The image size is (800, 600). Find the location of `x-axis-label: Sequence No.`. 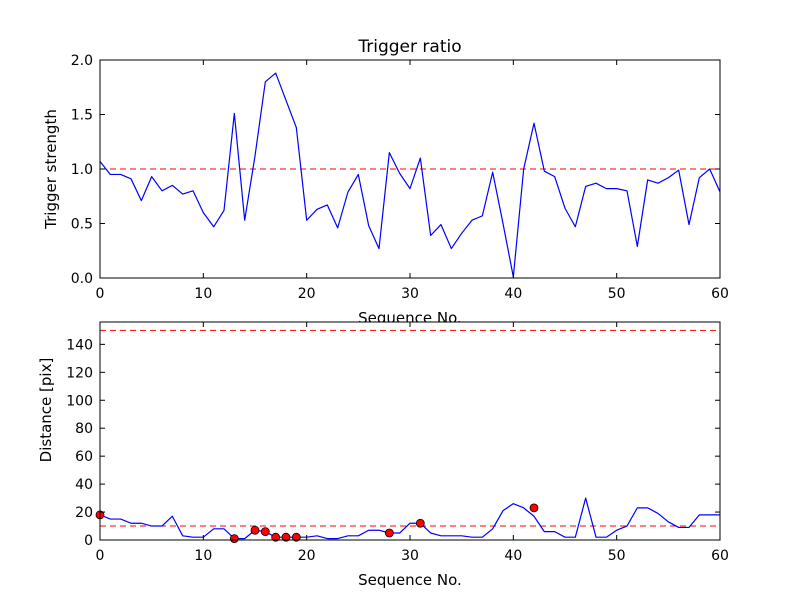

x-axis-label: Sequence No. is located at coordinates (410, 580).